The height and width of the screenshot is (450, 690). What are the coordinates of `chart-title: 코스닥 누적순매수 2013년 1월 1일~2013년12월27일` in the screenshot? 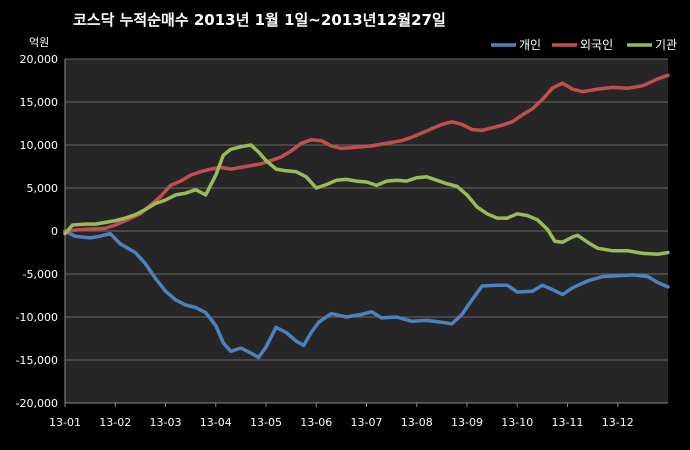 It's located at (259, 20).